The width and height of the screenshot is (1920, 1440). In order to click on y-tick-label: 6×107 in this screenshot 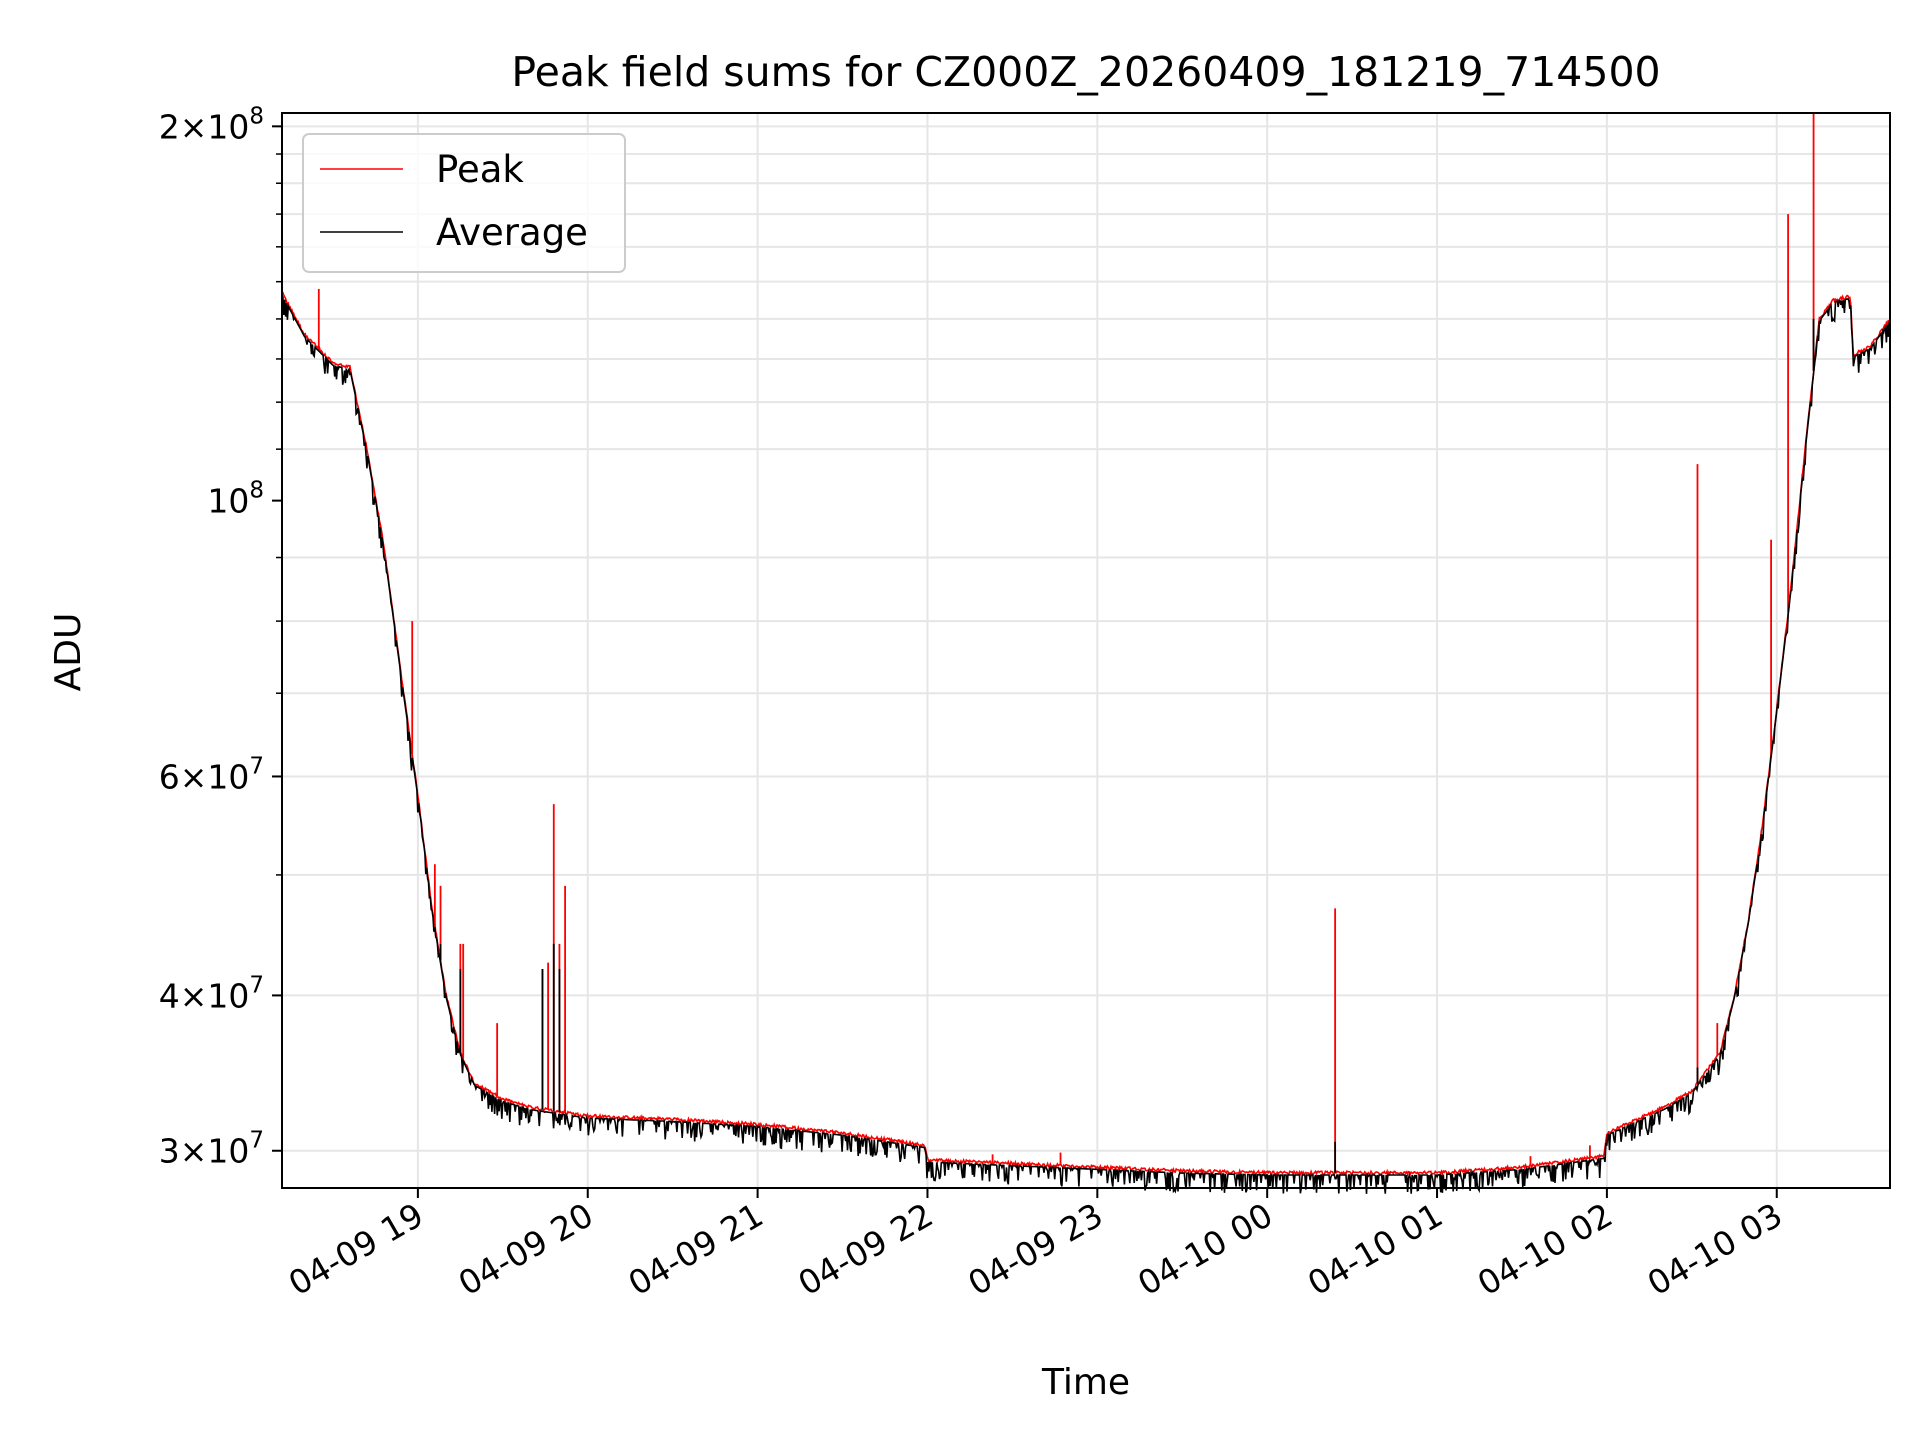, I will do `click(211, 774)`.